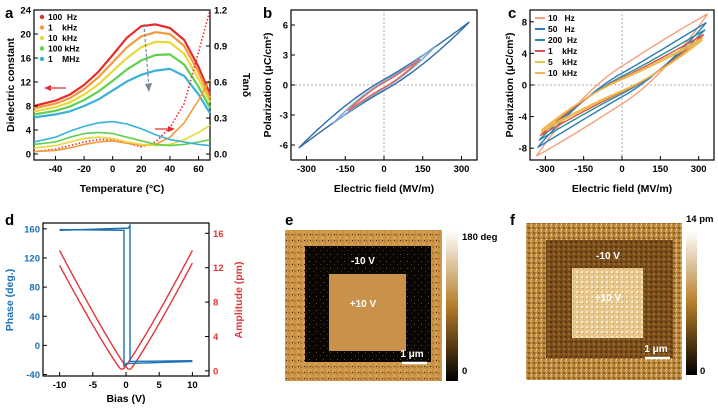 The width and height of the screenshot is (718, 410). What do you see at coordinates (480, 237) in the screenshot?
I see `colorbar-max-label: 180 deg` at bounding box center [480, 237].